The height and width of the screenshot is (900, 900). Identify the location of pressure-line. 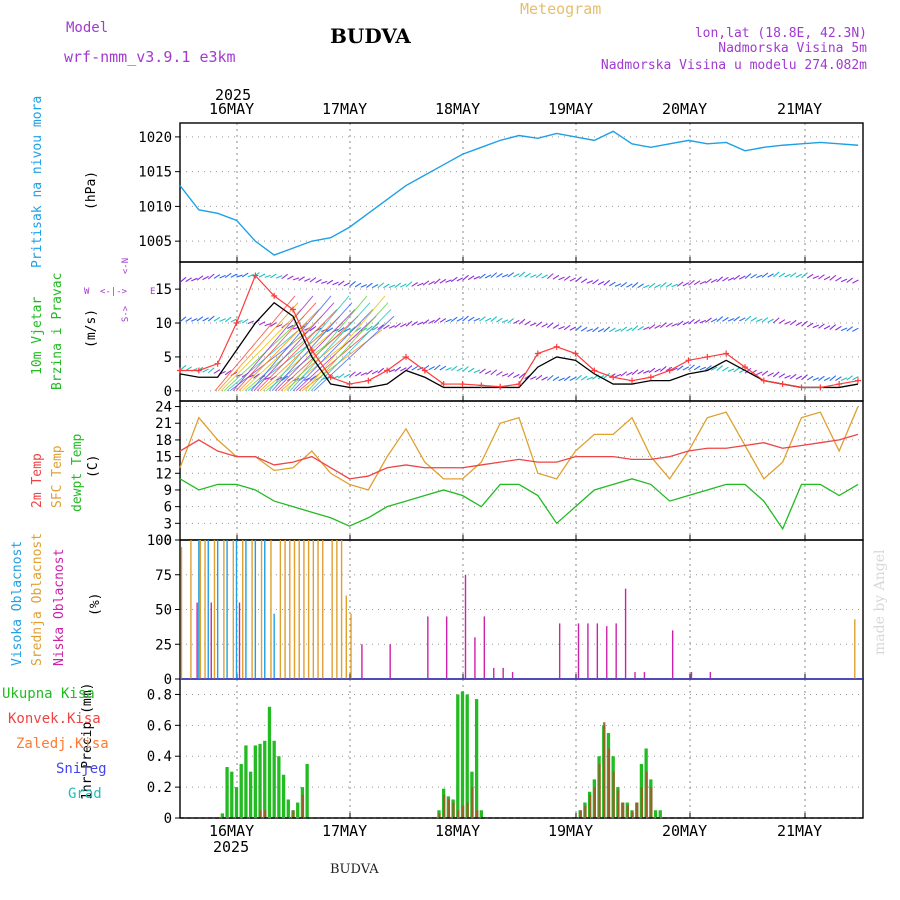
(519, 193).